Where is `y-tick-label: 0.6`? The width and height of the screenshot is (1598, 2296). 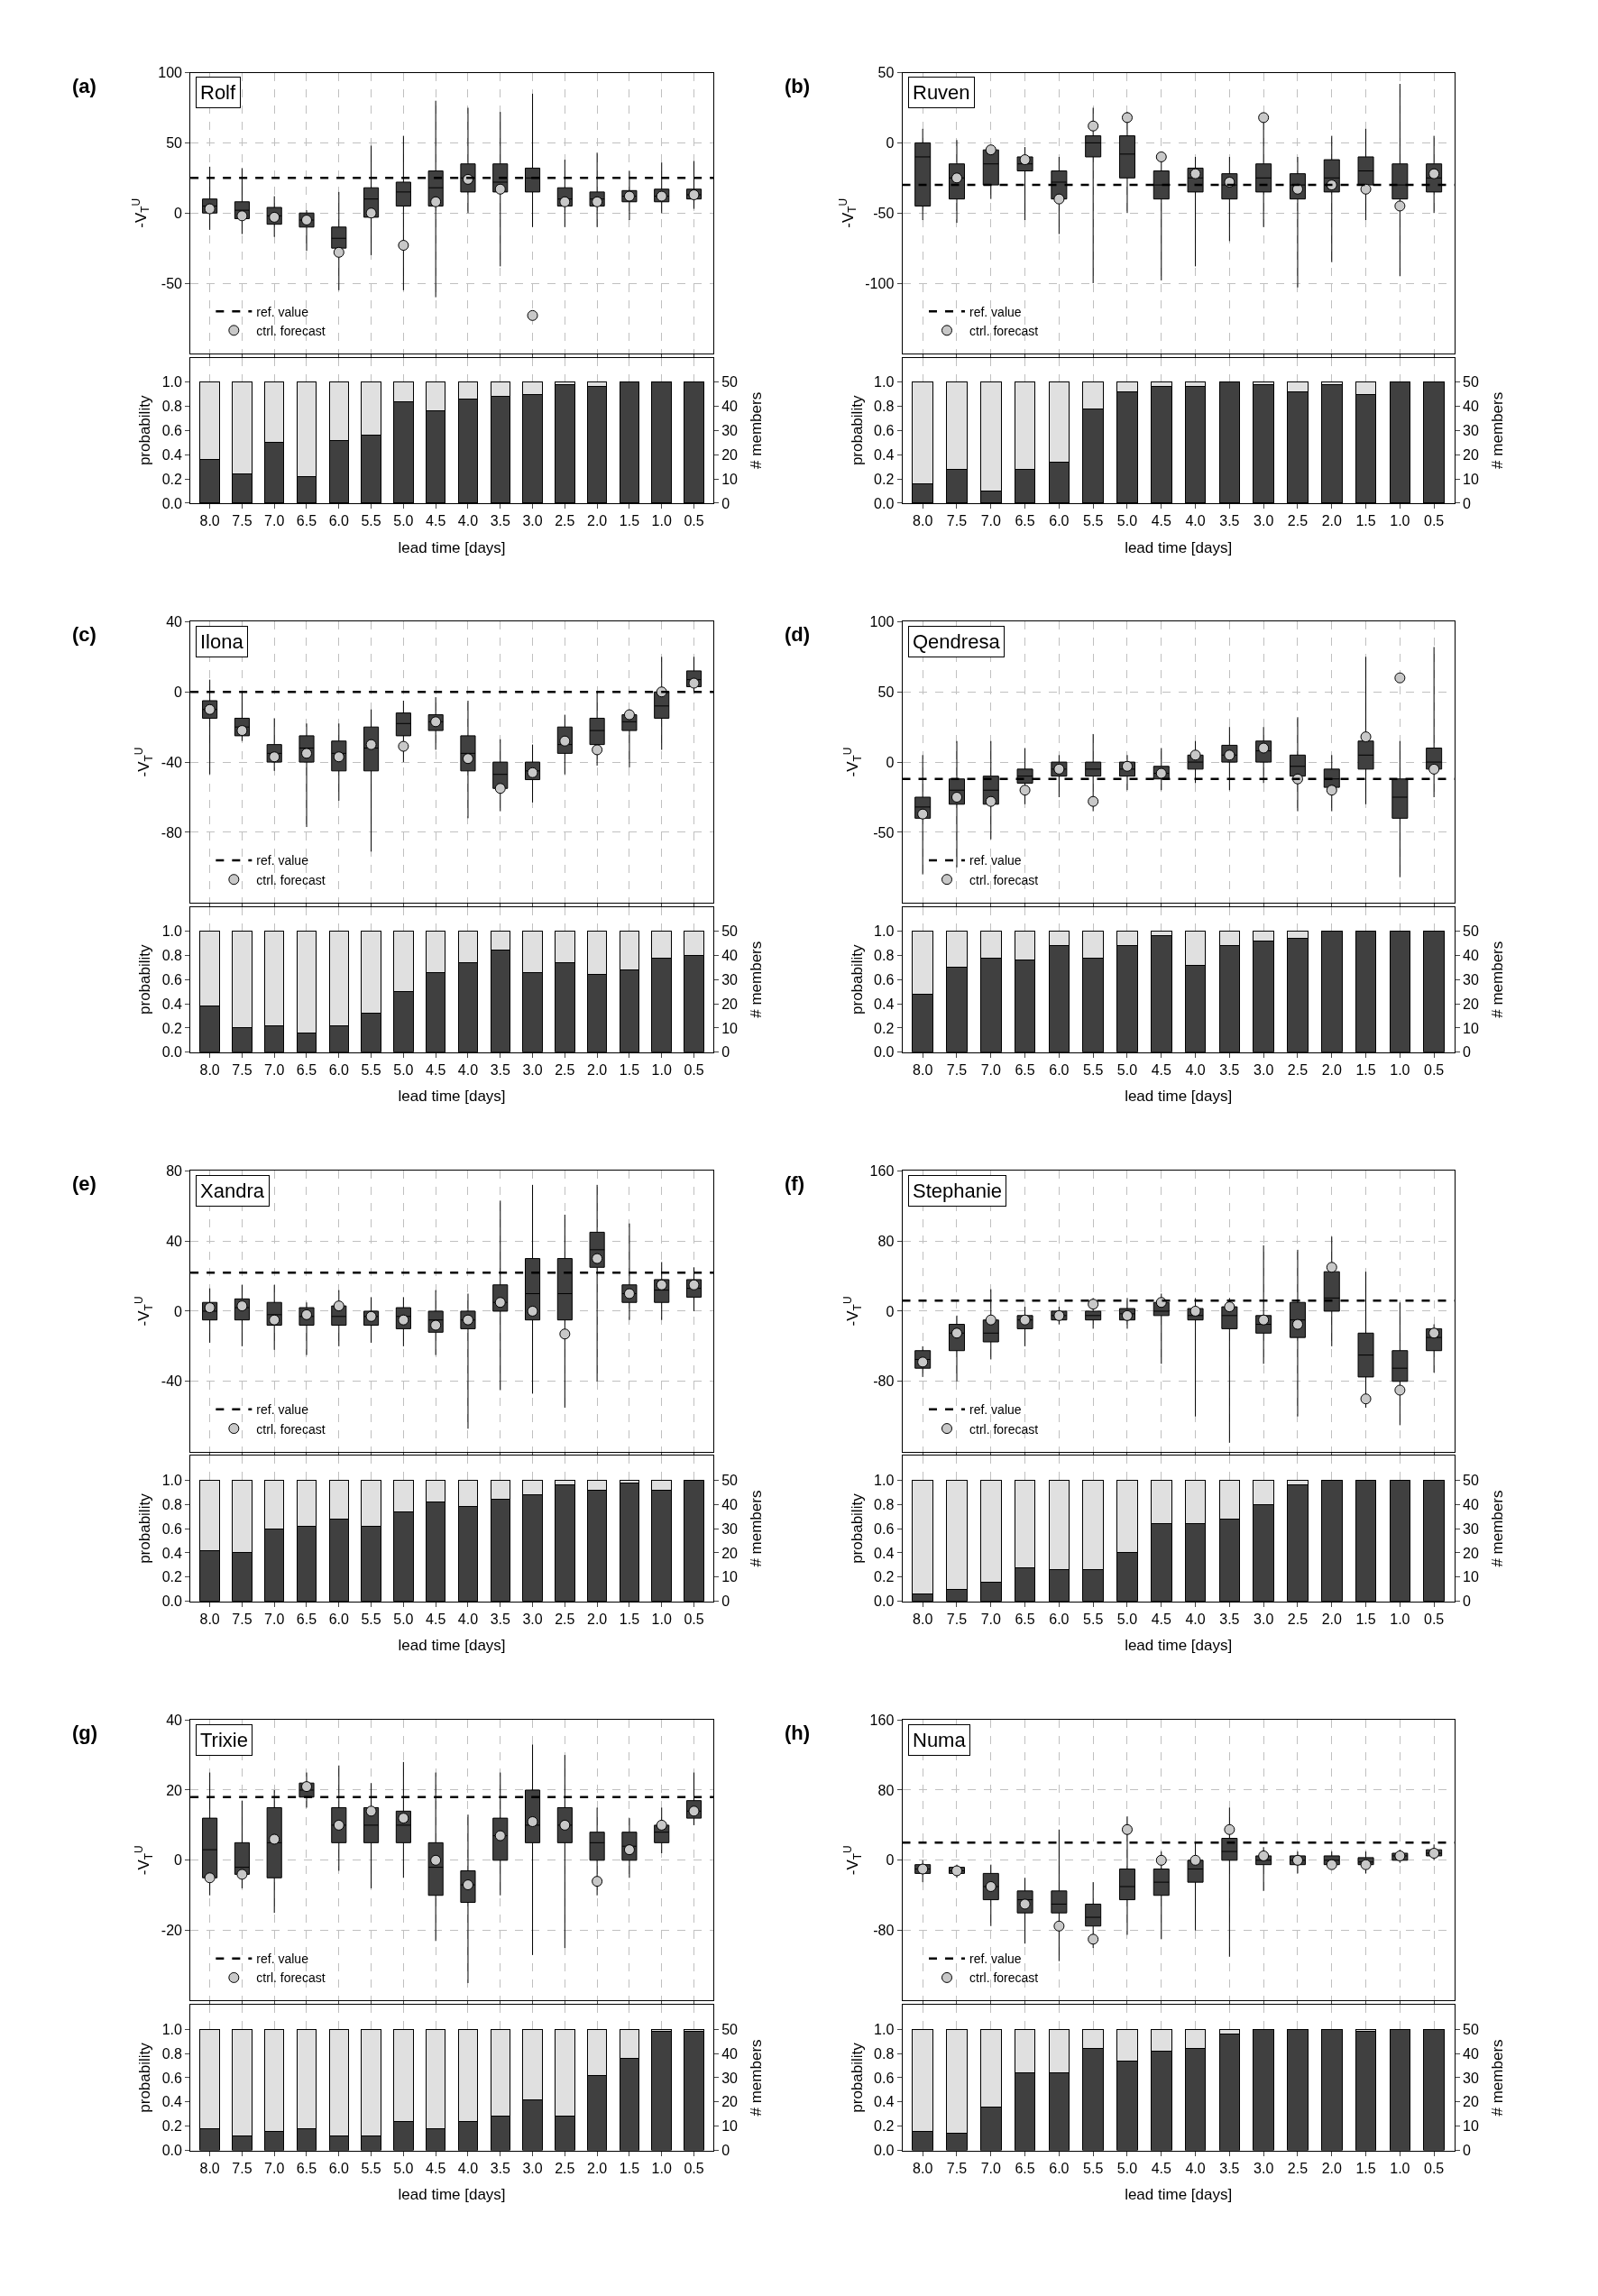 y-tick-label: 0.6 is located at coordinates (172, 979).